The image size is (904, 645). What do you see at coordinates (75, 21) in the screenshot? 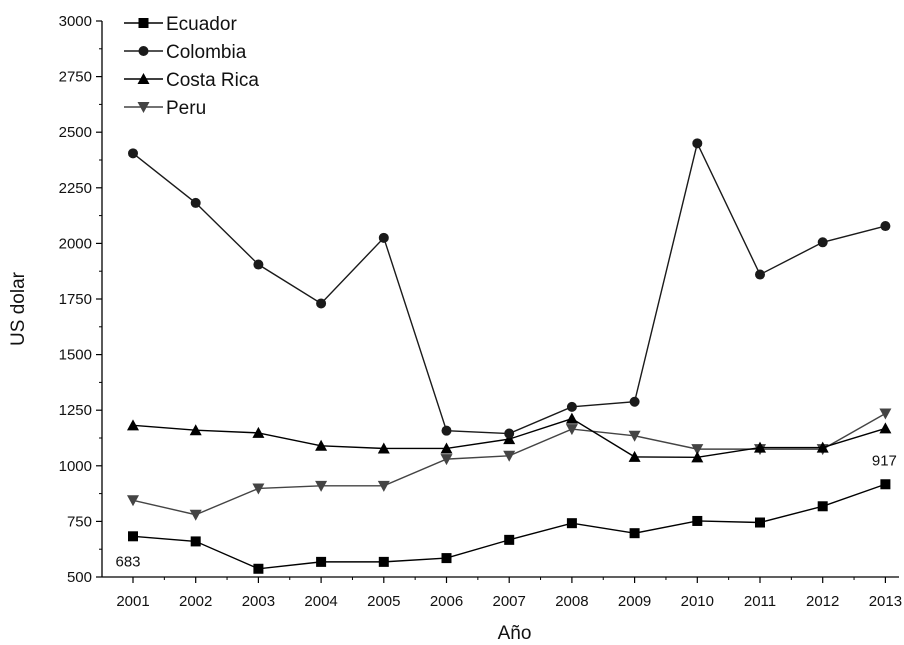
I see `y-tick-label: 3000` at bounding box center [75, 21].